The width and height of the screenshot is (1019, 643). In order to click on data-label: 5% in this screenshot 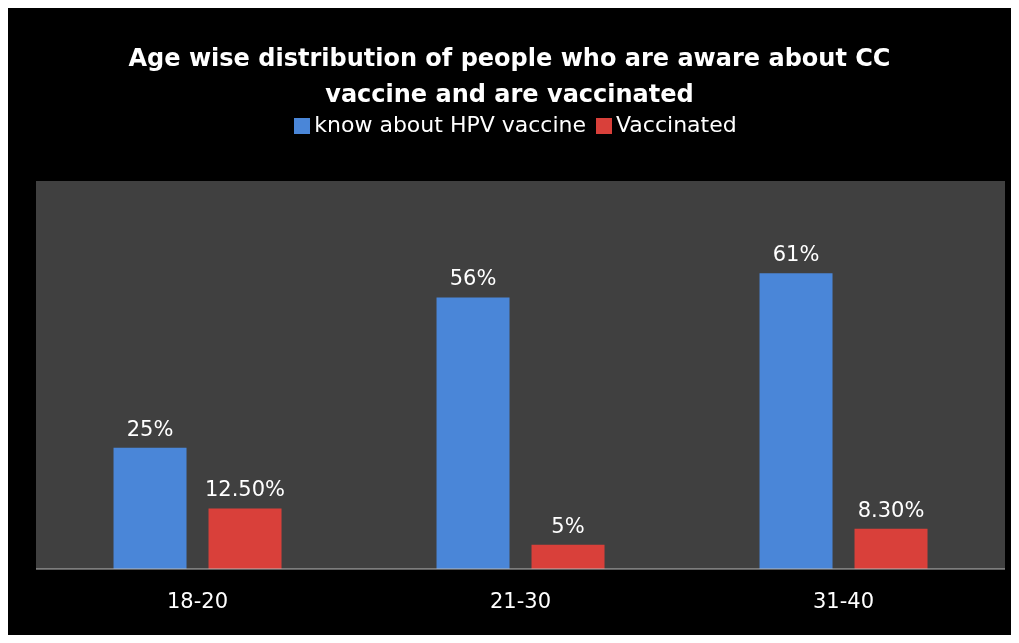, I will do `click(568, 525)`.